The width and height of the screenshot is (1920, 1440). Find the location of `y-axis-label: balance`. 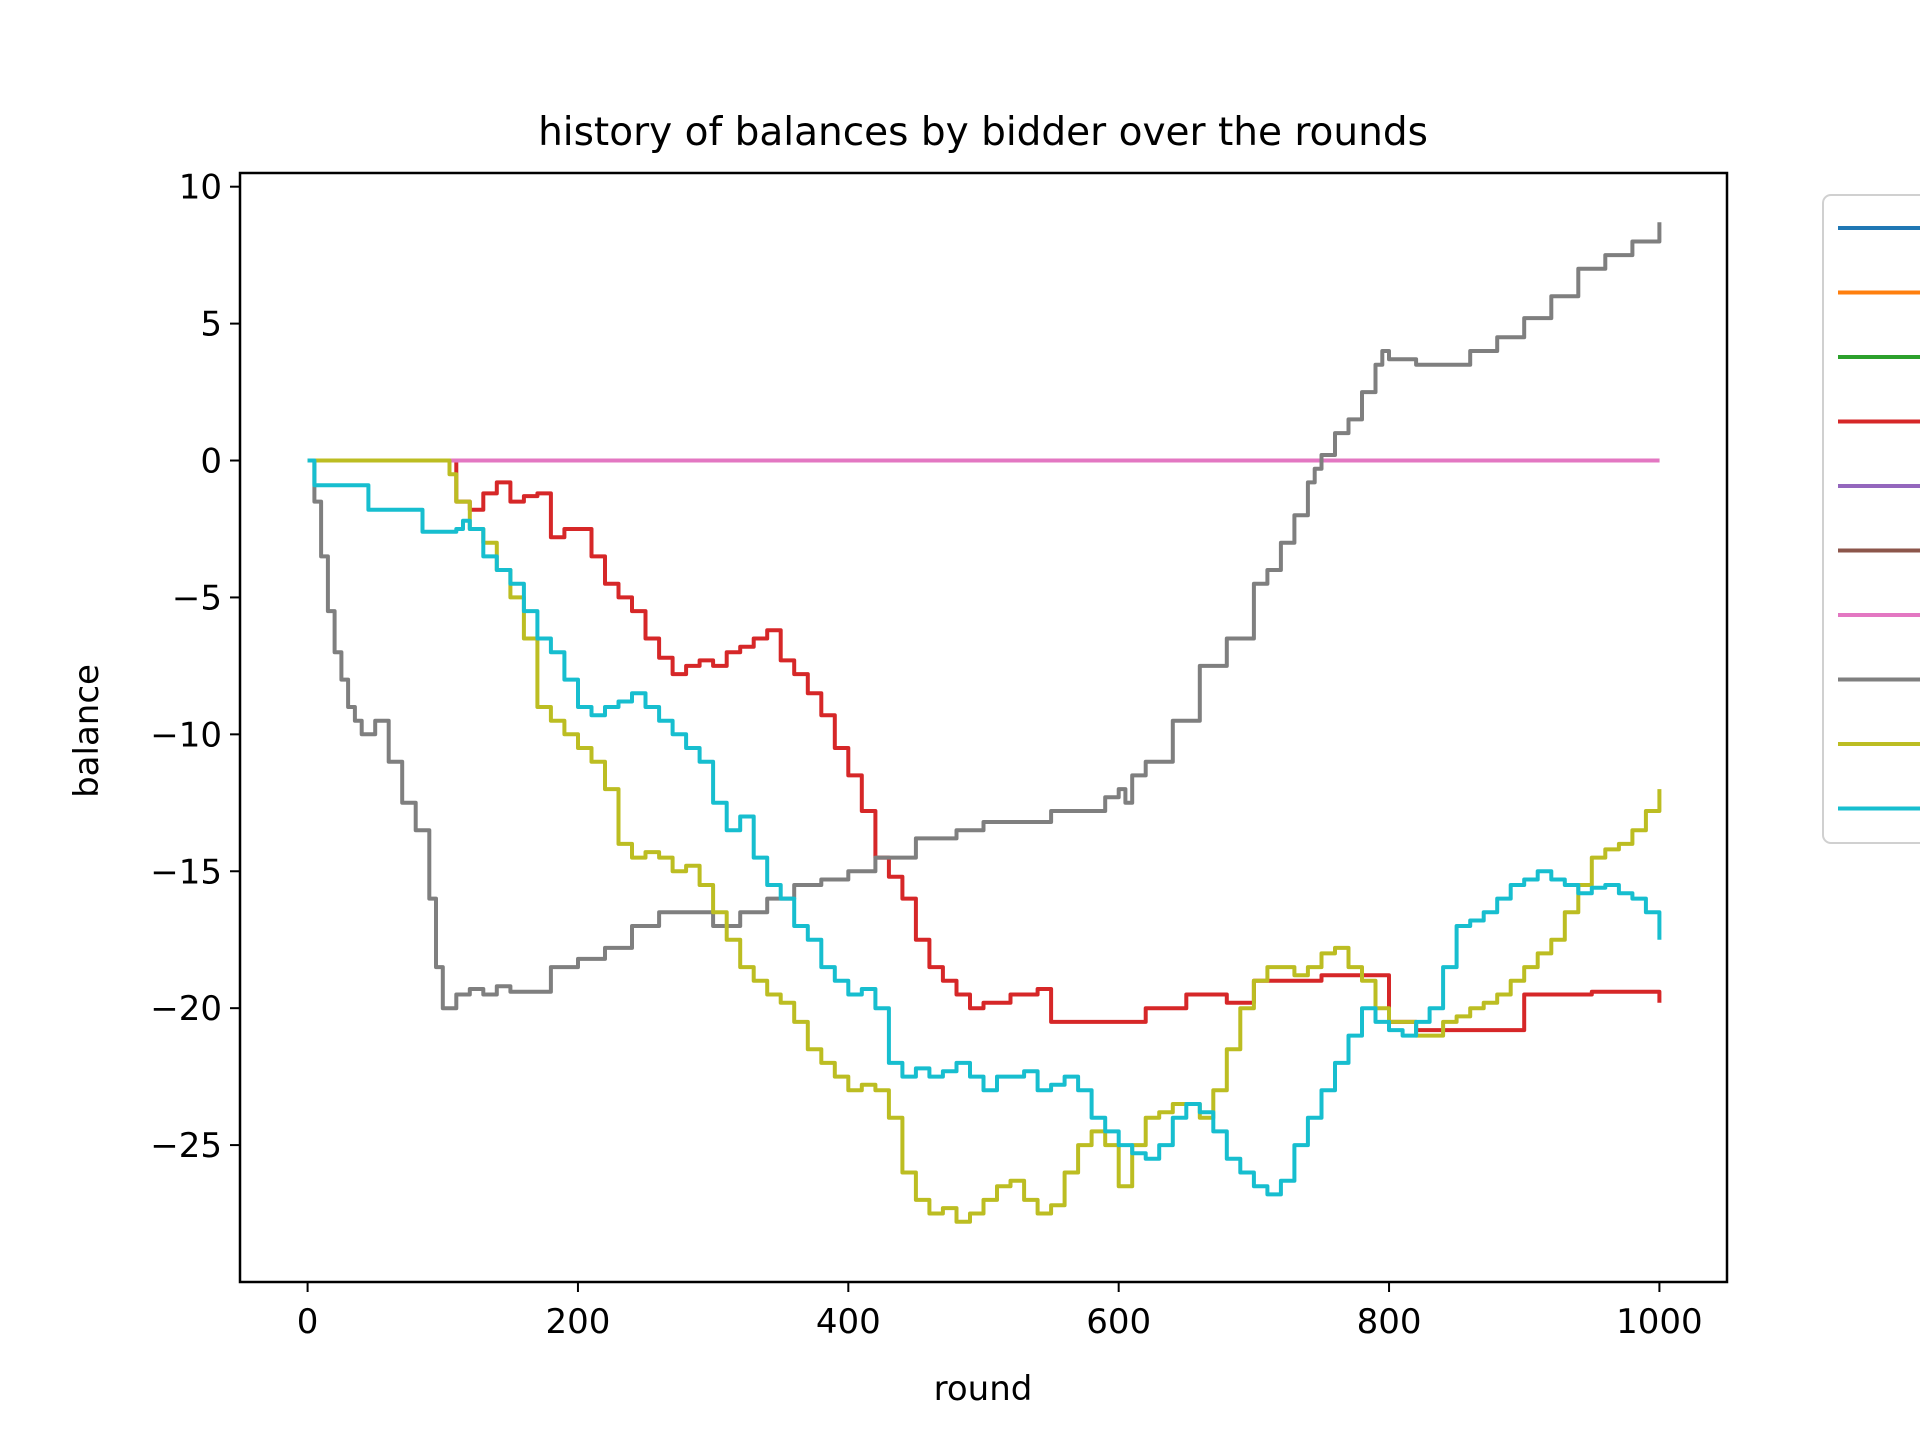

y-axis-label: balance is located at coordinates (87, 731).